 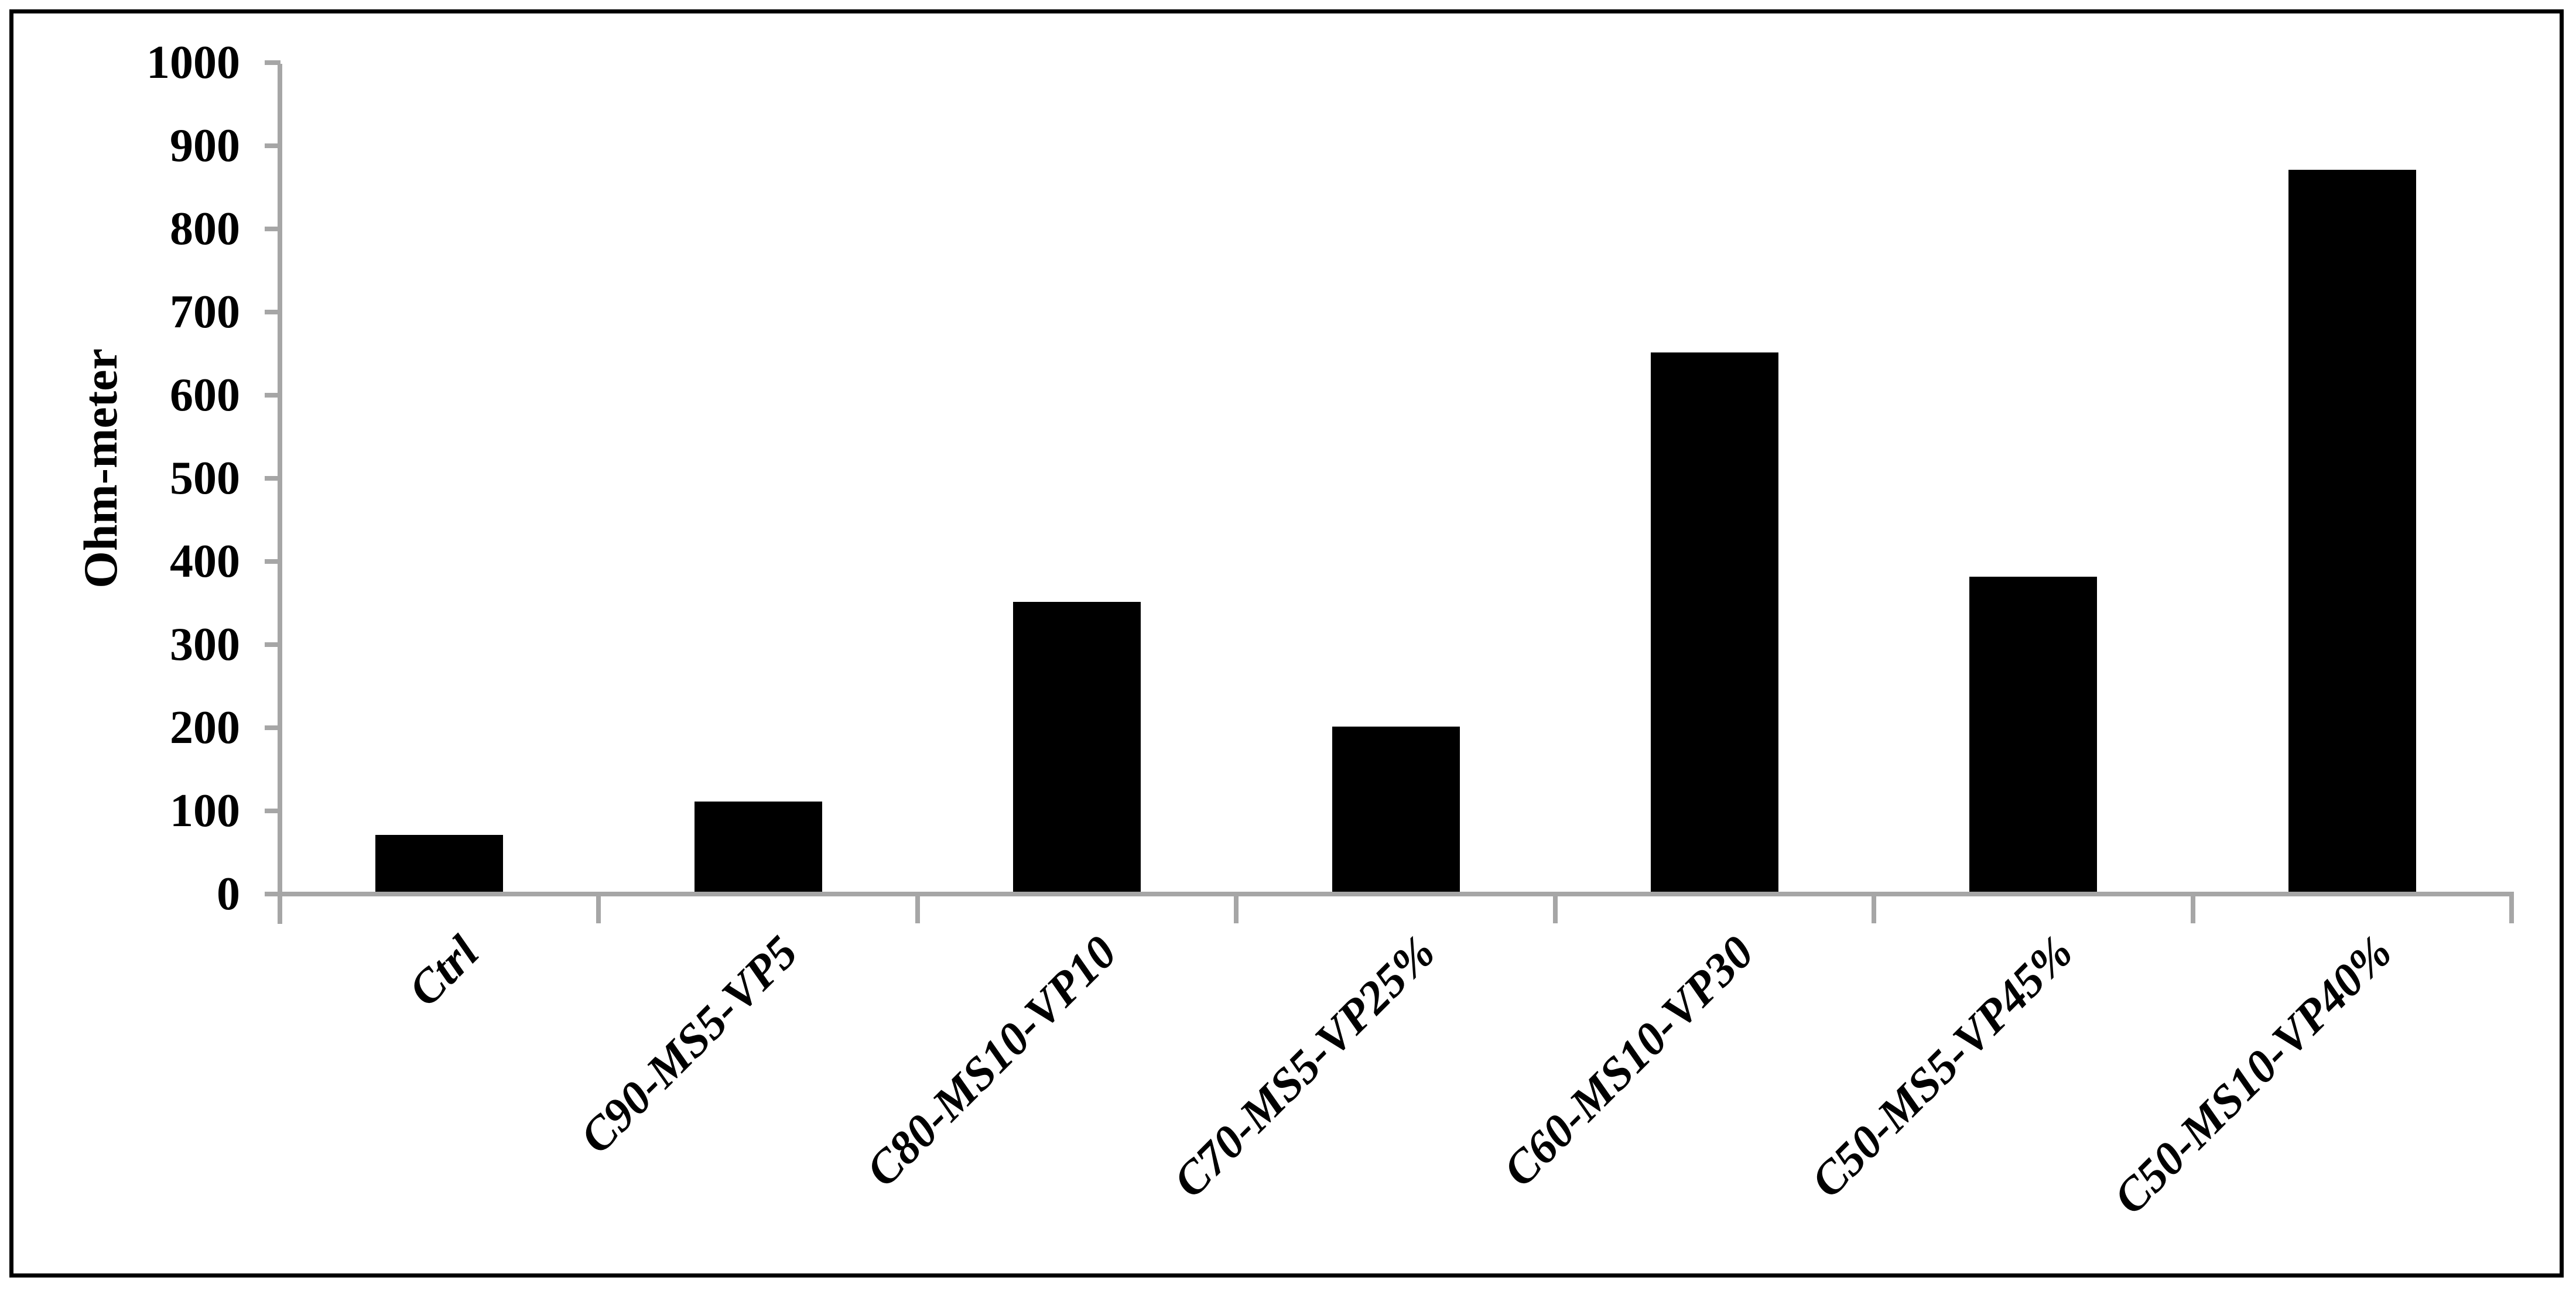 What do you see at coordinates (205, 561) in the screenshot?
I see `y-tick-label: 400` at bounding box center [205, 561].